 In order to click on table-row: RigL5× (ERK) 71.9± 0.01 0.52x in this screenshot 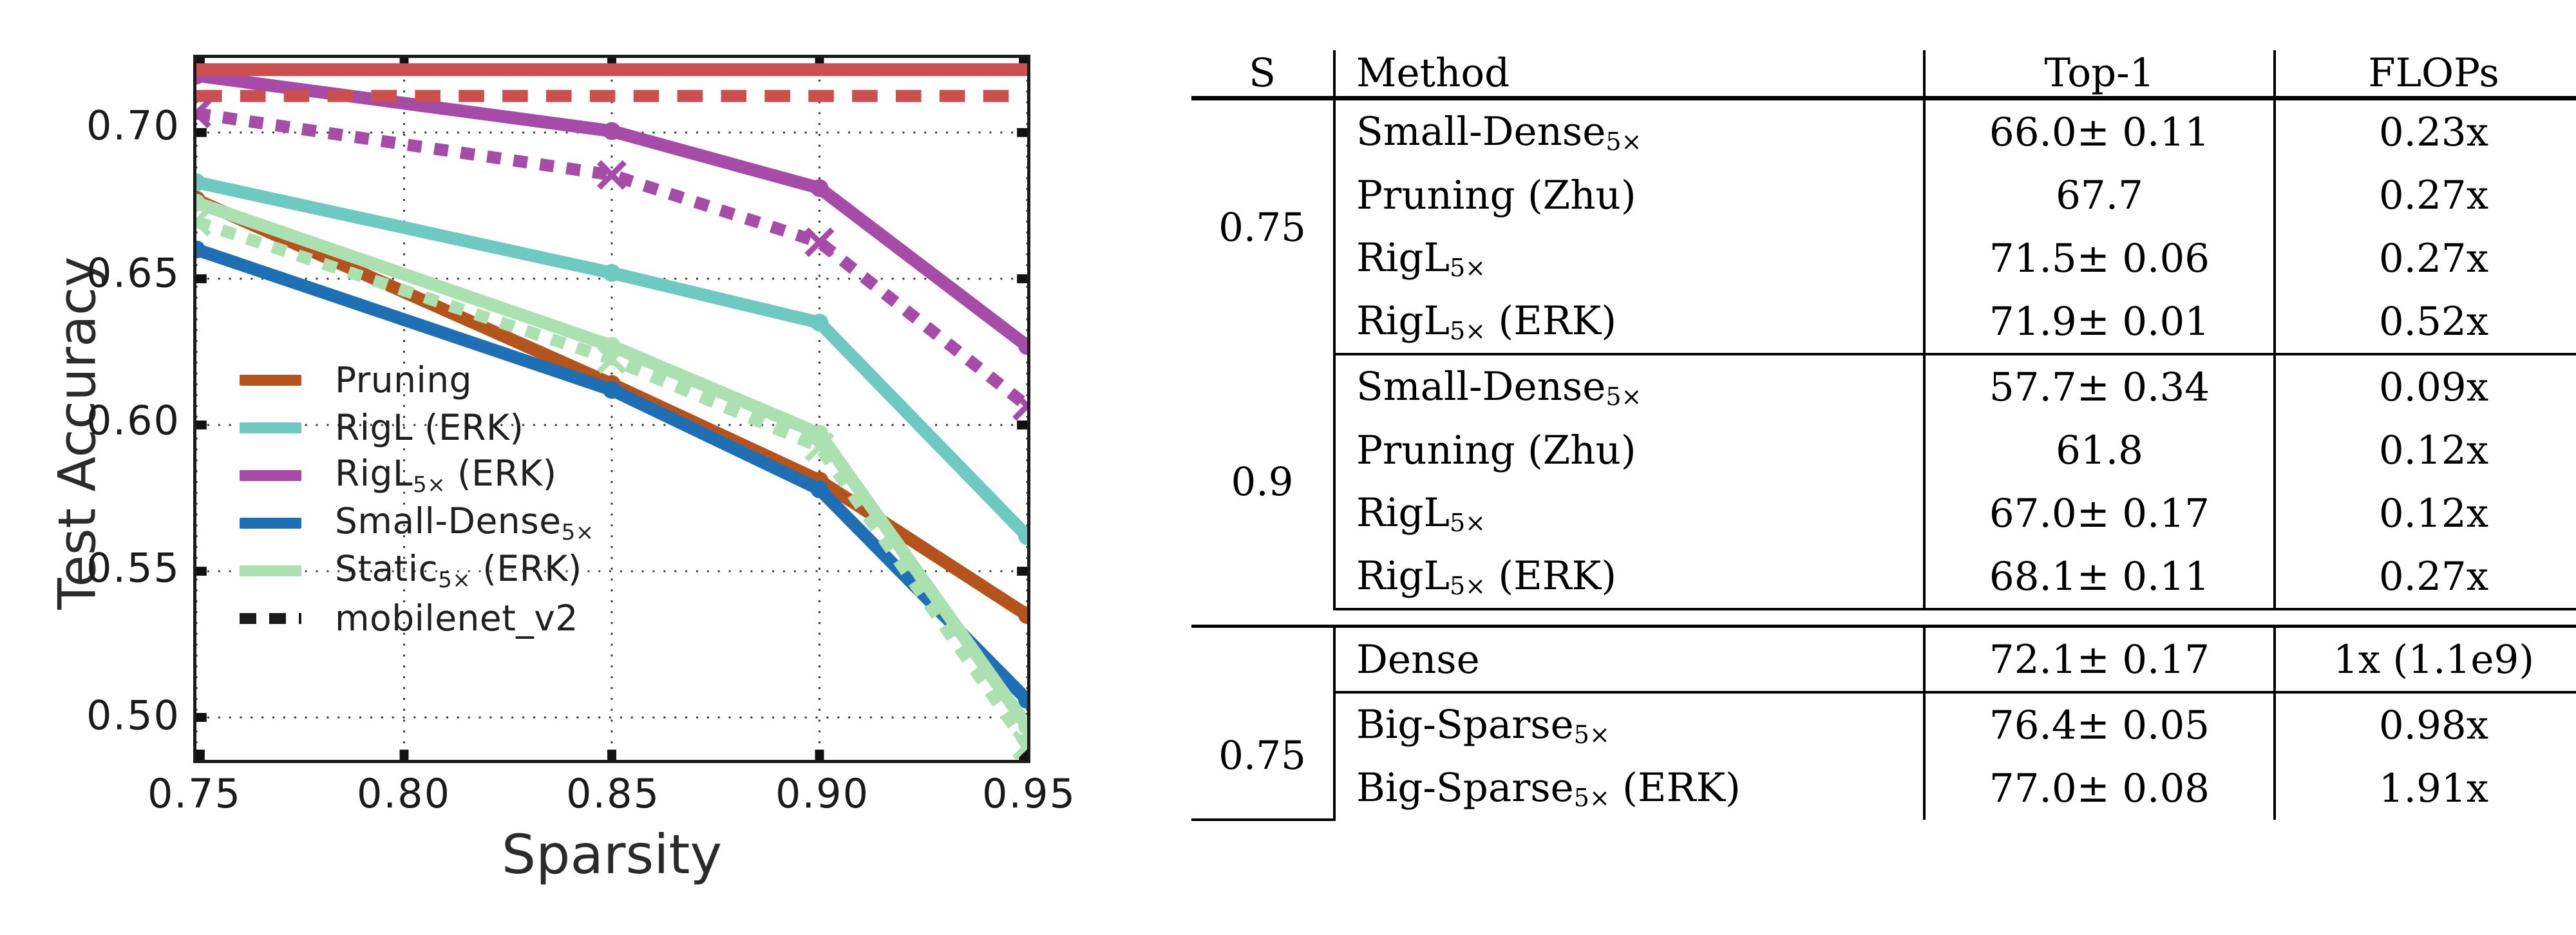, I will do `click(1884, 322)`.